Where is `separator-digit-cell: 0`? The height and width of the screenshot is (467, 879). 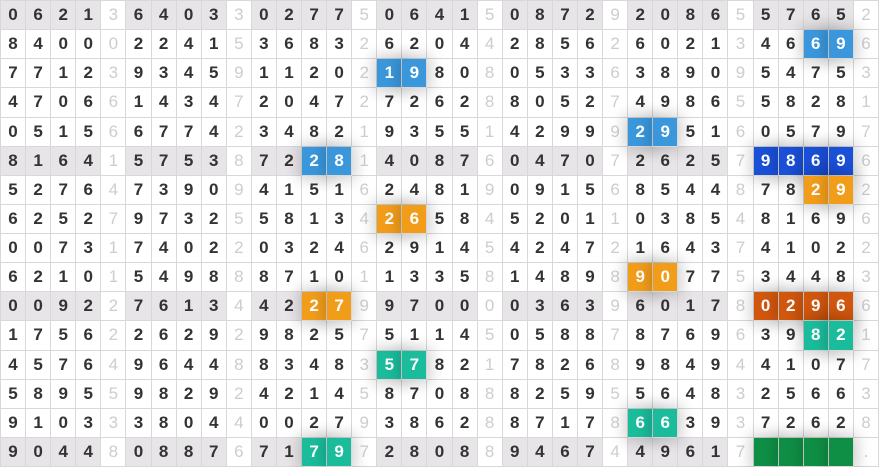 separator-digit-cell: 0 is located at coordinates (490, 307).